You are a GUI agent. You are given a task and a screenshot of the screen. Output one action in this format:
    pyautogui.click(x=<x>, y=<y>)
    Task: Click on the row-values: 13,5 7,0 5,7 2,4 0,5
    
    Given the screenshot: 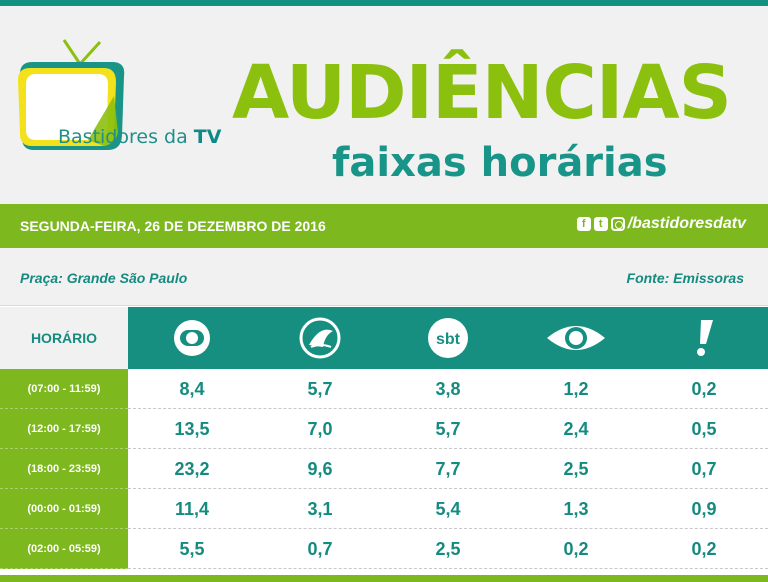 What is the action you would take?
    pyautogui.click(x=448, y=429)
    